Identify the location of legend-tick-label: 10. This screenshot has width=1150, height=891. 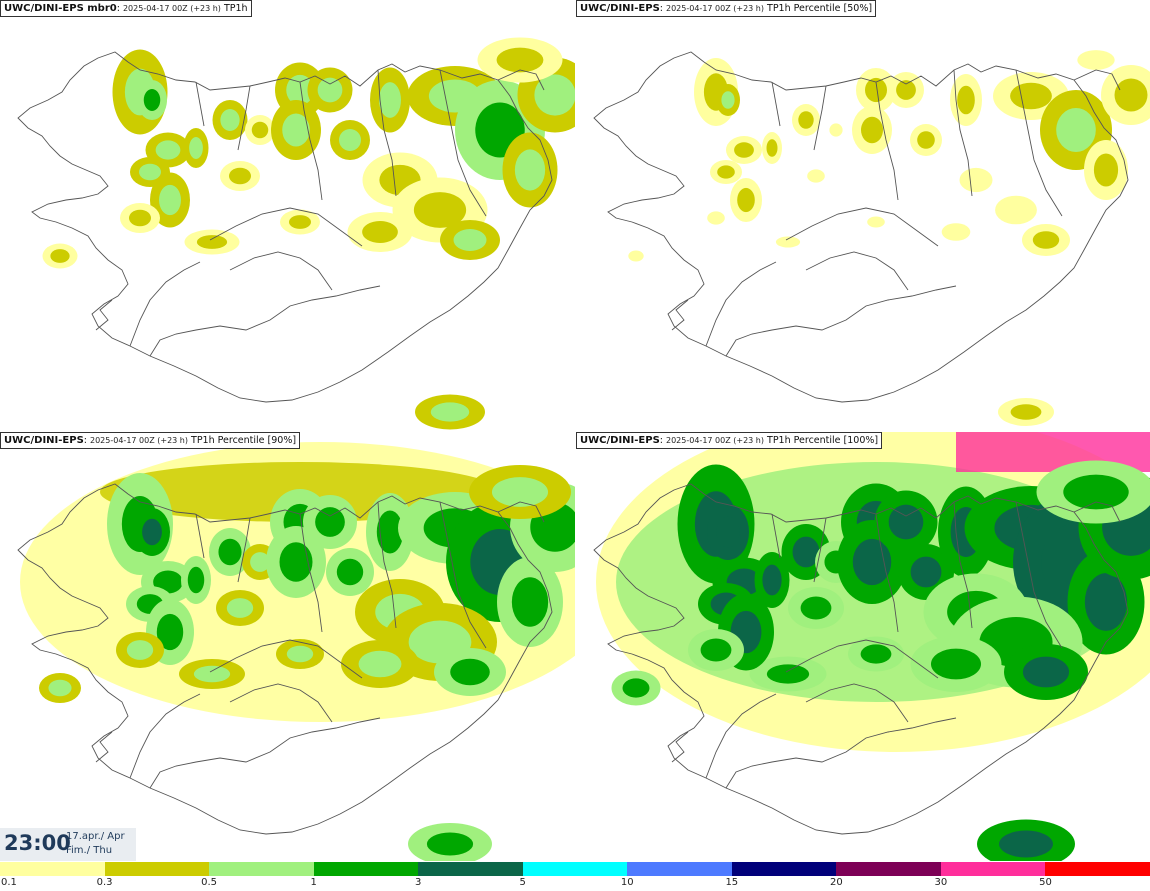
(627, 882).